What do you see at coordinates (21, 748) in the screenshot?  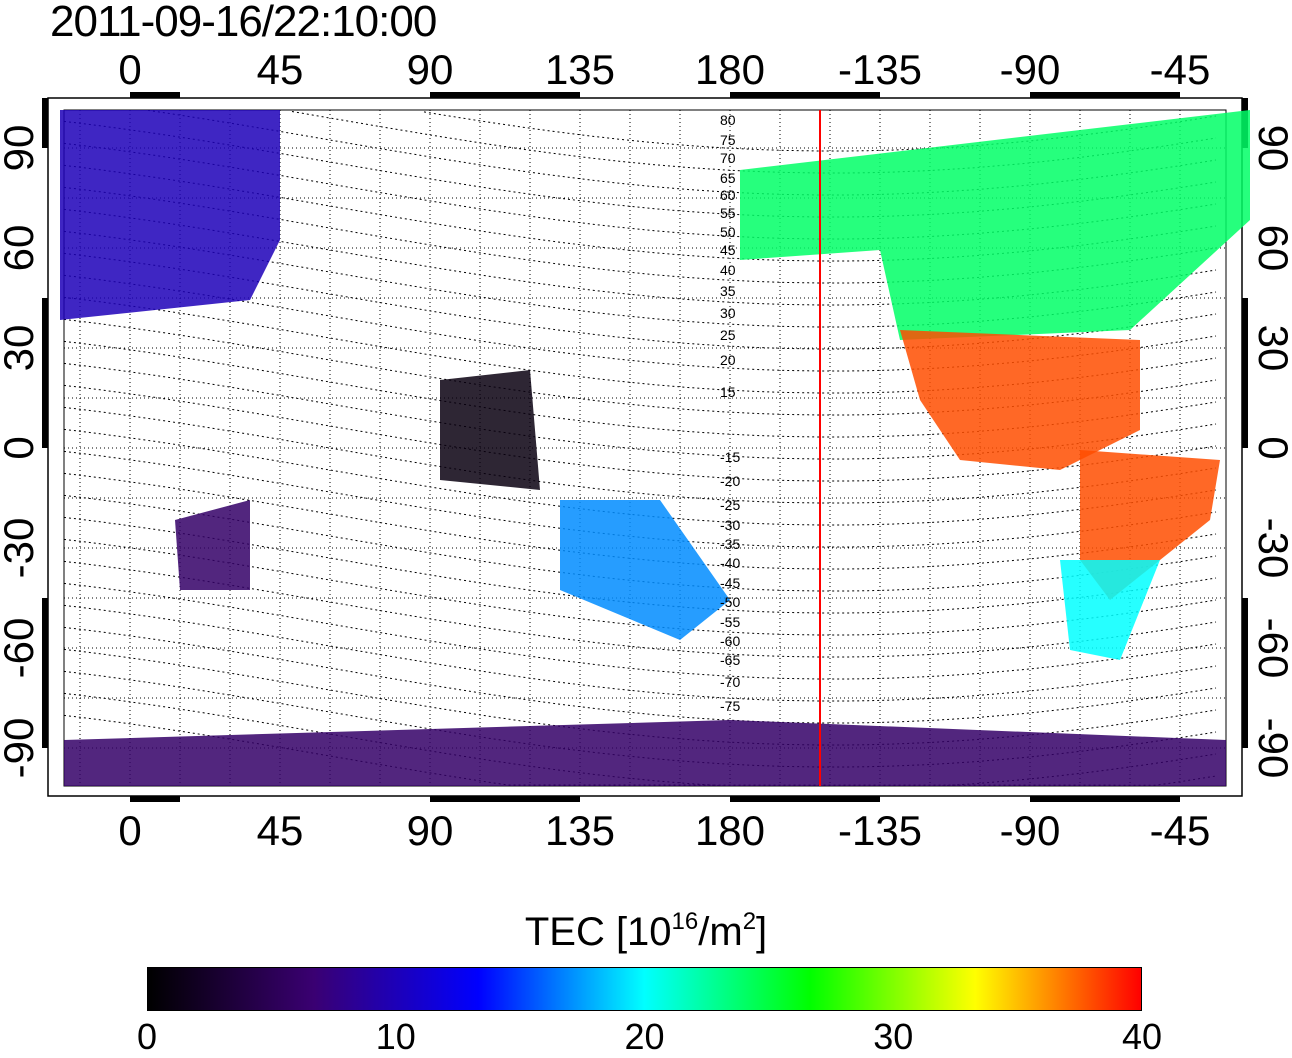 I see `left-lat-tick: -90` at bounding box center [21, 748].